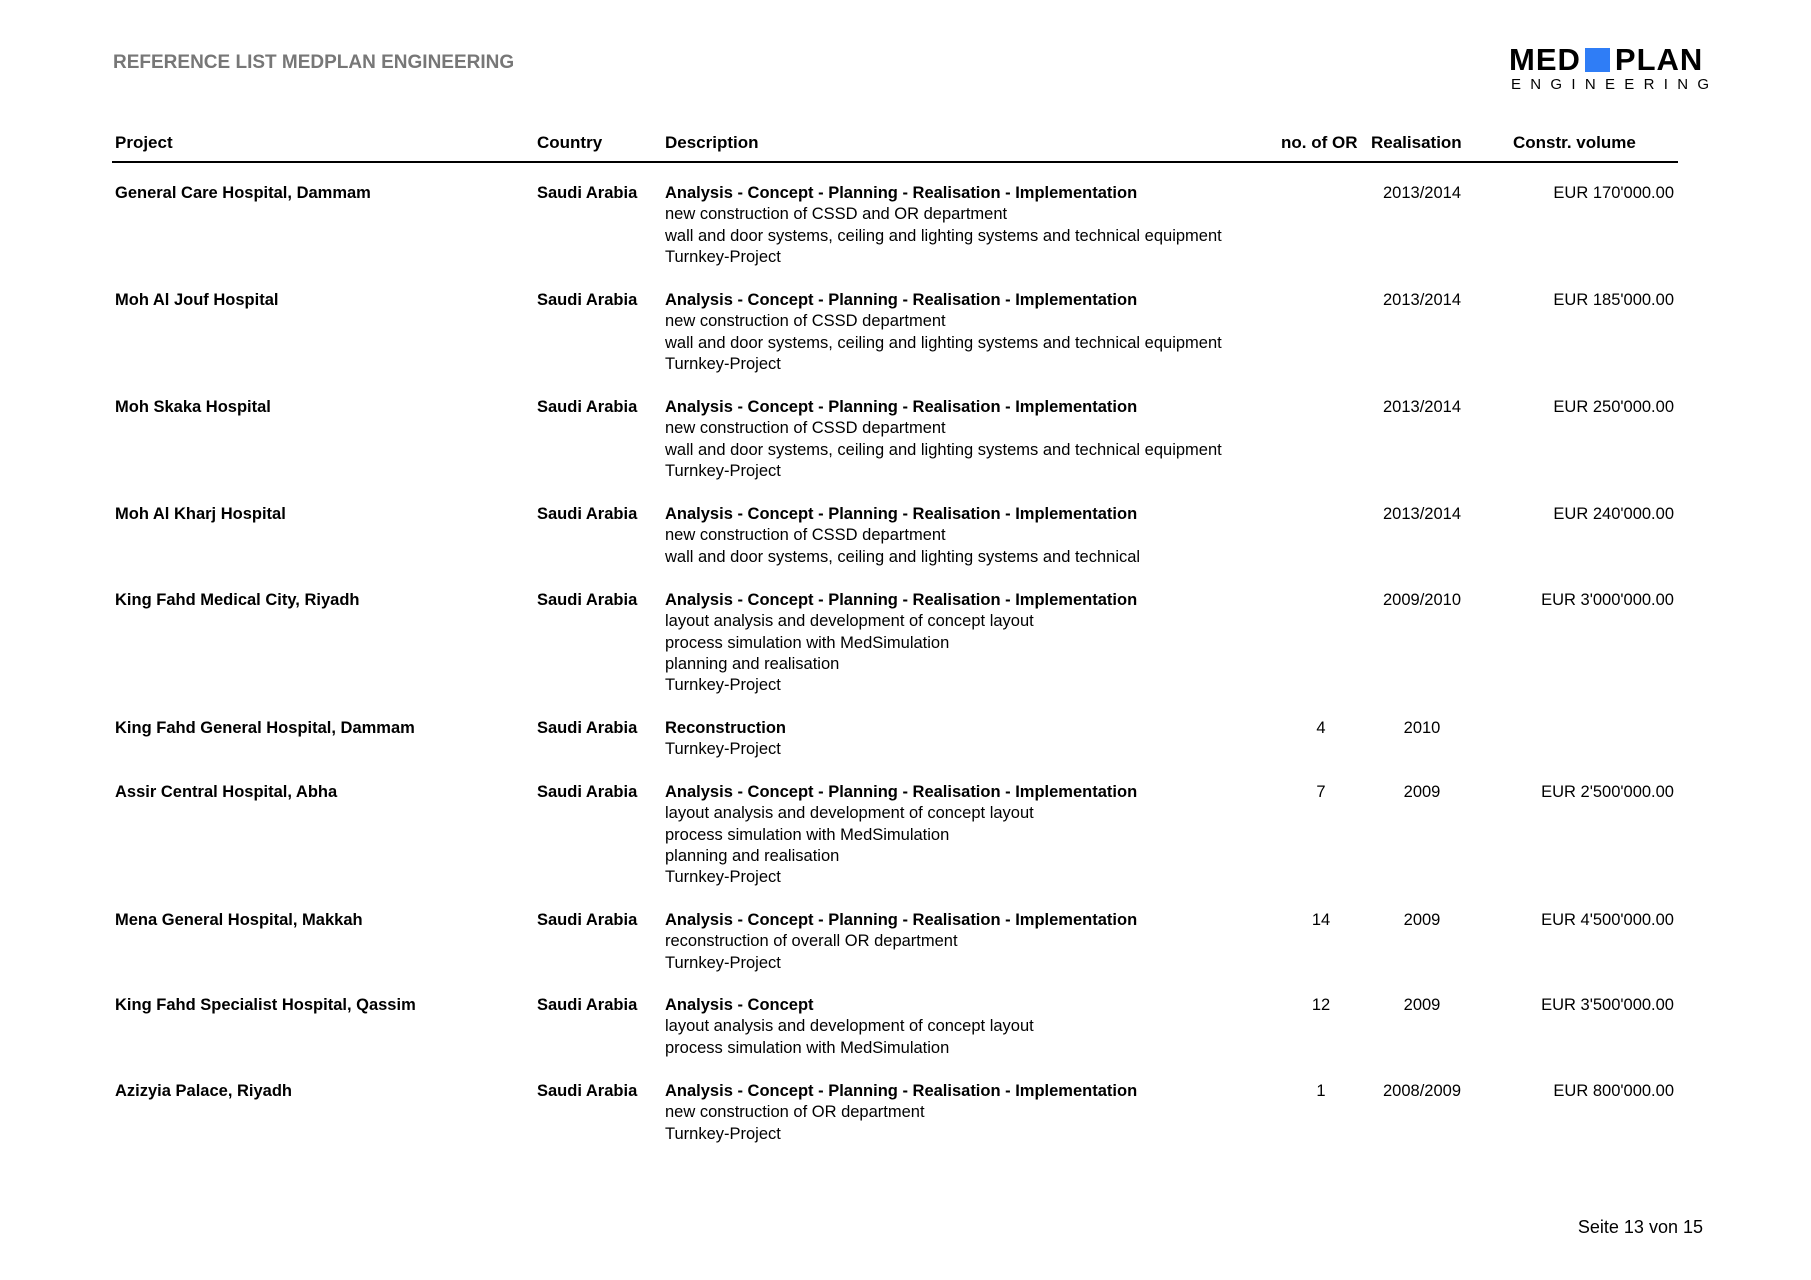 Image resolution: width=1811 pixels, height=1280 pixels. Describe the element at coordinates (712, 142) in the screenshot. I see `column-header-description: Description` at that location.